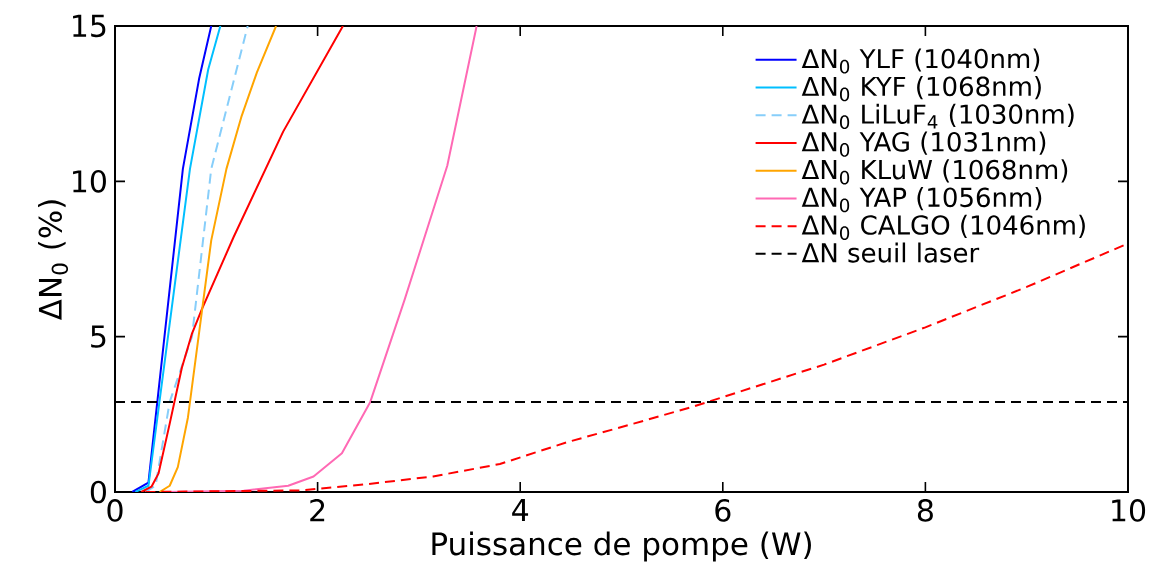  What do you see at coordinates (1129, 510) in the screenshot?
I see `x-tick-label: 10` at bounding box center [1129, 510].